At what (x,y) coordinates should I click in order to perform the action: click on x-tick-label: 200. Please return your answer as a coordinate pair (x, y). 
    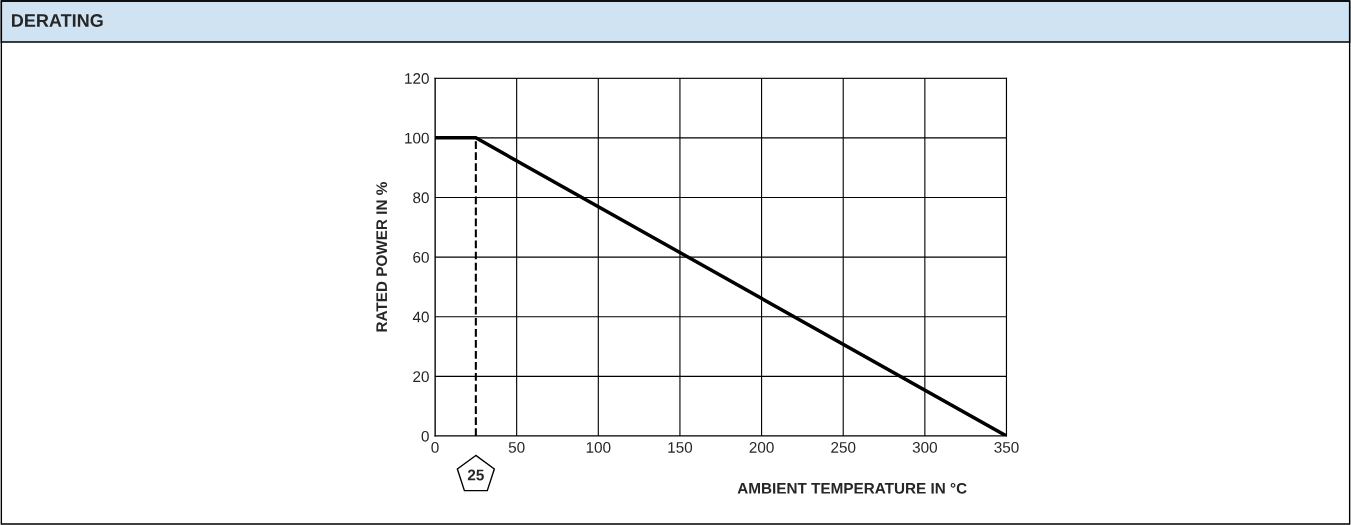
    Looking at the image, I should click on (761, 447).